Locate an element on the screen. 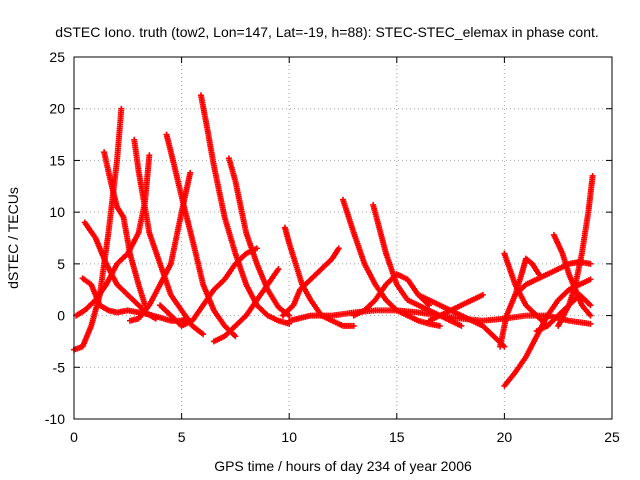 Image resolution: width=640 pixels, height=480 pixels. x-tick-label: 10 is located at coordinates (289, 437).